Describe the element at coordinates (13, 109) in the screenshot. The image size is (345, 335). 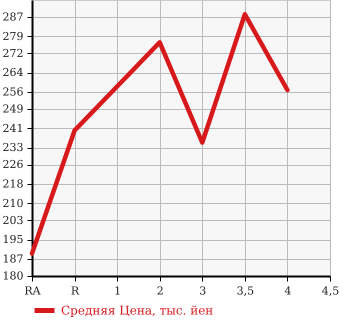
I see `y-tick-label: 249` at that location.